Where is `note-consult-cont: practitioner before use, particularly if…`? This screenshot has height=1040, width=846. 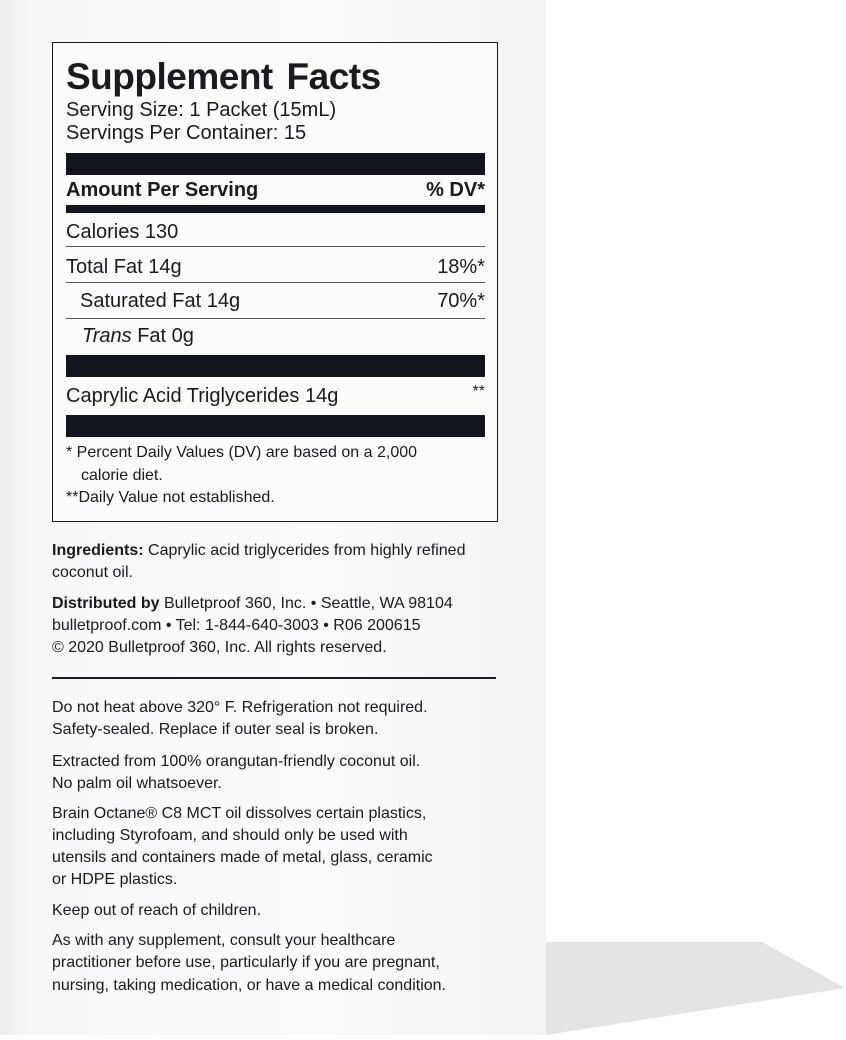 note-consult-cont: practitioner before use, particularly if… is located at coordinates (246, 962).